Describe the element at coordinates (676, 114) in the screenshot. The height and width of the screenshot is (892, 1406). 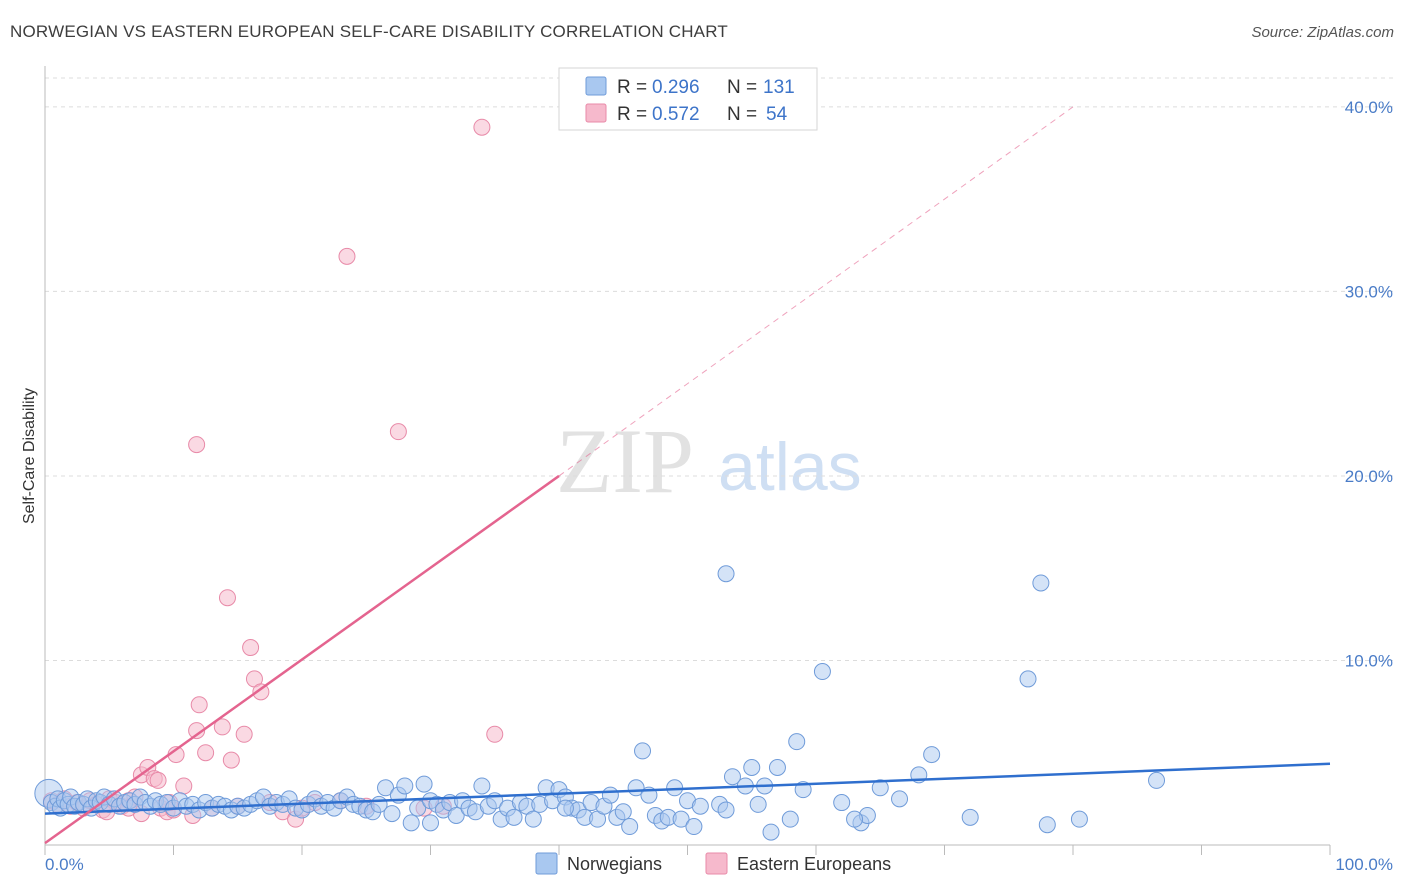
I see `legend-pink-r-value: 0.572` at that location.